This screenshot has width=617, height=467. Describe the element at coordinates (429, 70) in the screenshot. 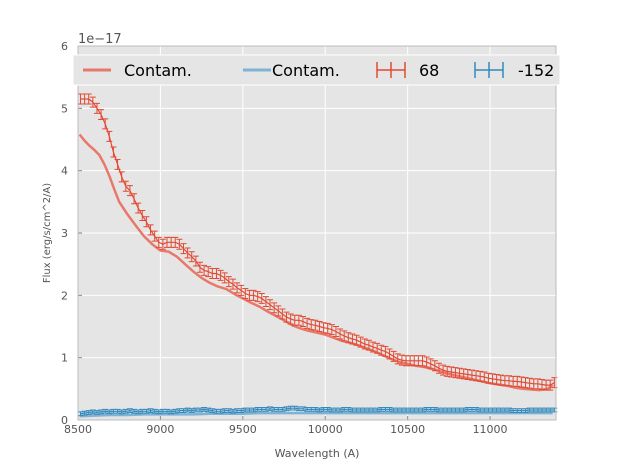

I see `legend-68-label: 68` at that location.